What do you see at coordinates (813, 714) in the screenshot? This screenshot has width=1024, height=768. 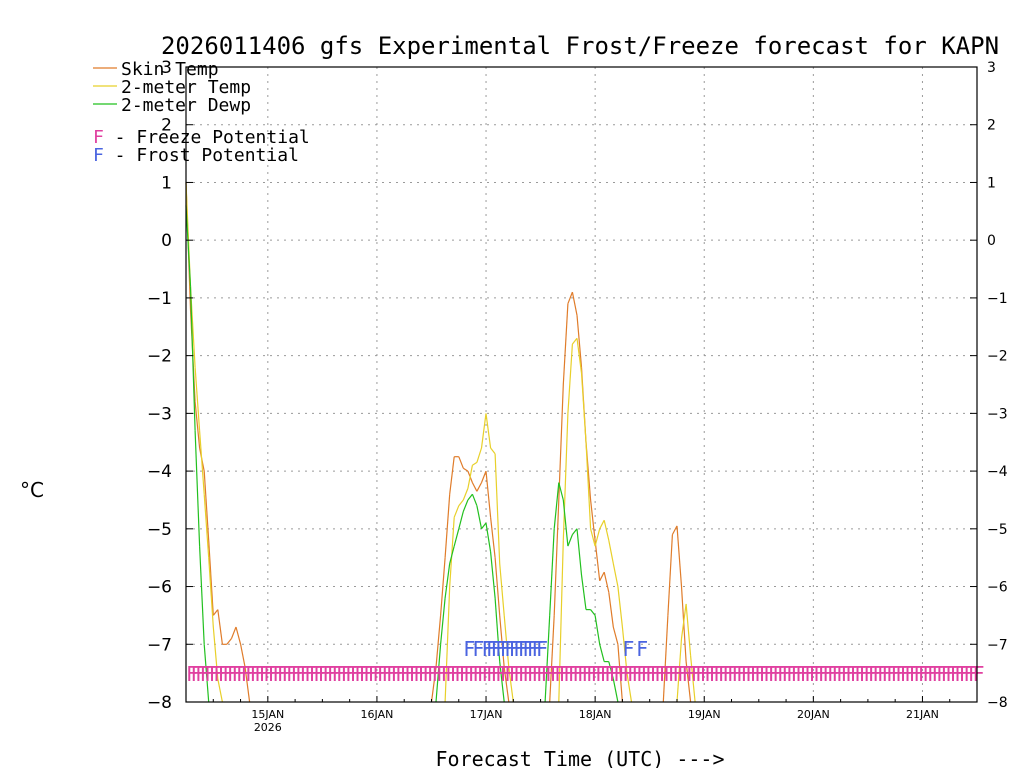 I see `x-tick-label: 20JAN` at bounding box center [813, 714].